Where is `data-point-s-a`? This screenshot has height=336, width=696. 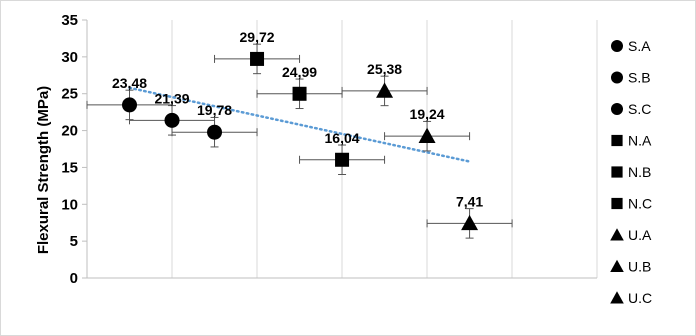
data-point-s-a is located at coordinates (130, 105).